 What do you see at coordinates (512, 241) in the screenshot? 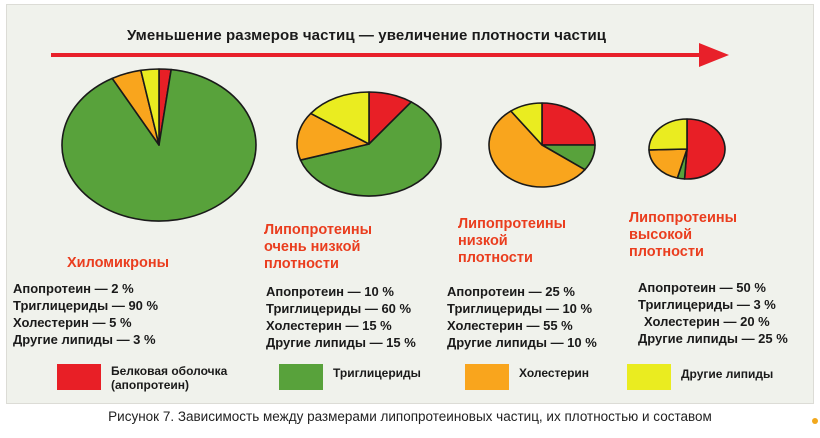
I see `pie-title-ldl: Липопротеины низкой плотности` at bounding box center [512, 241].